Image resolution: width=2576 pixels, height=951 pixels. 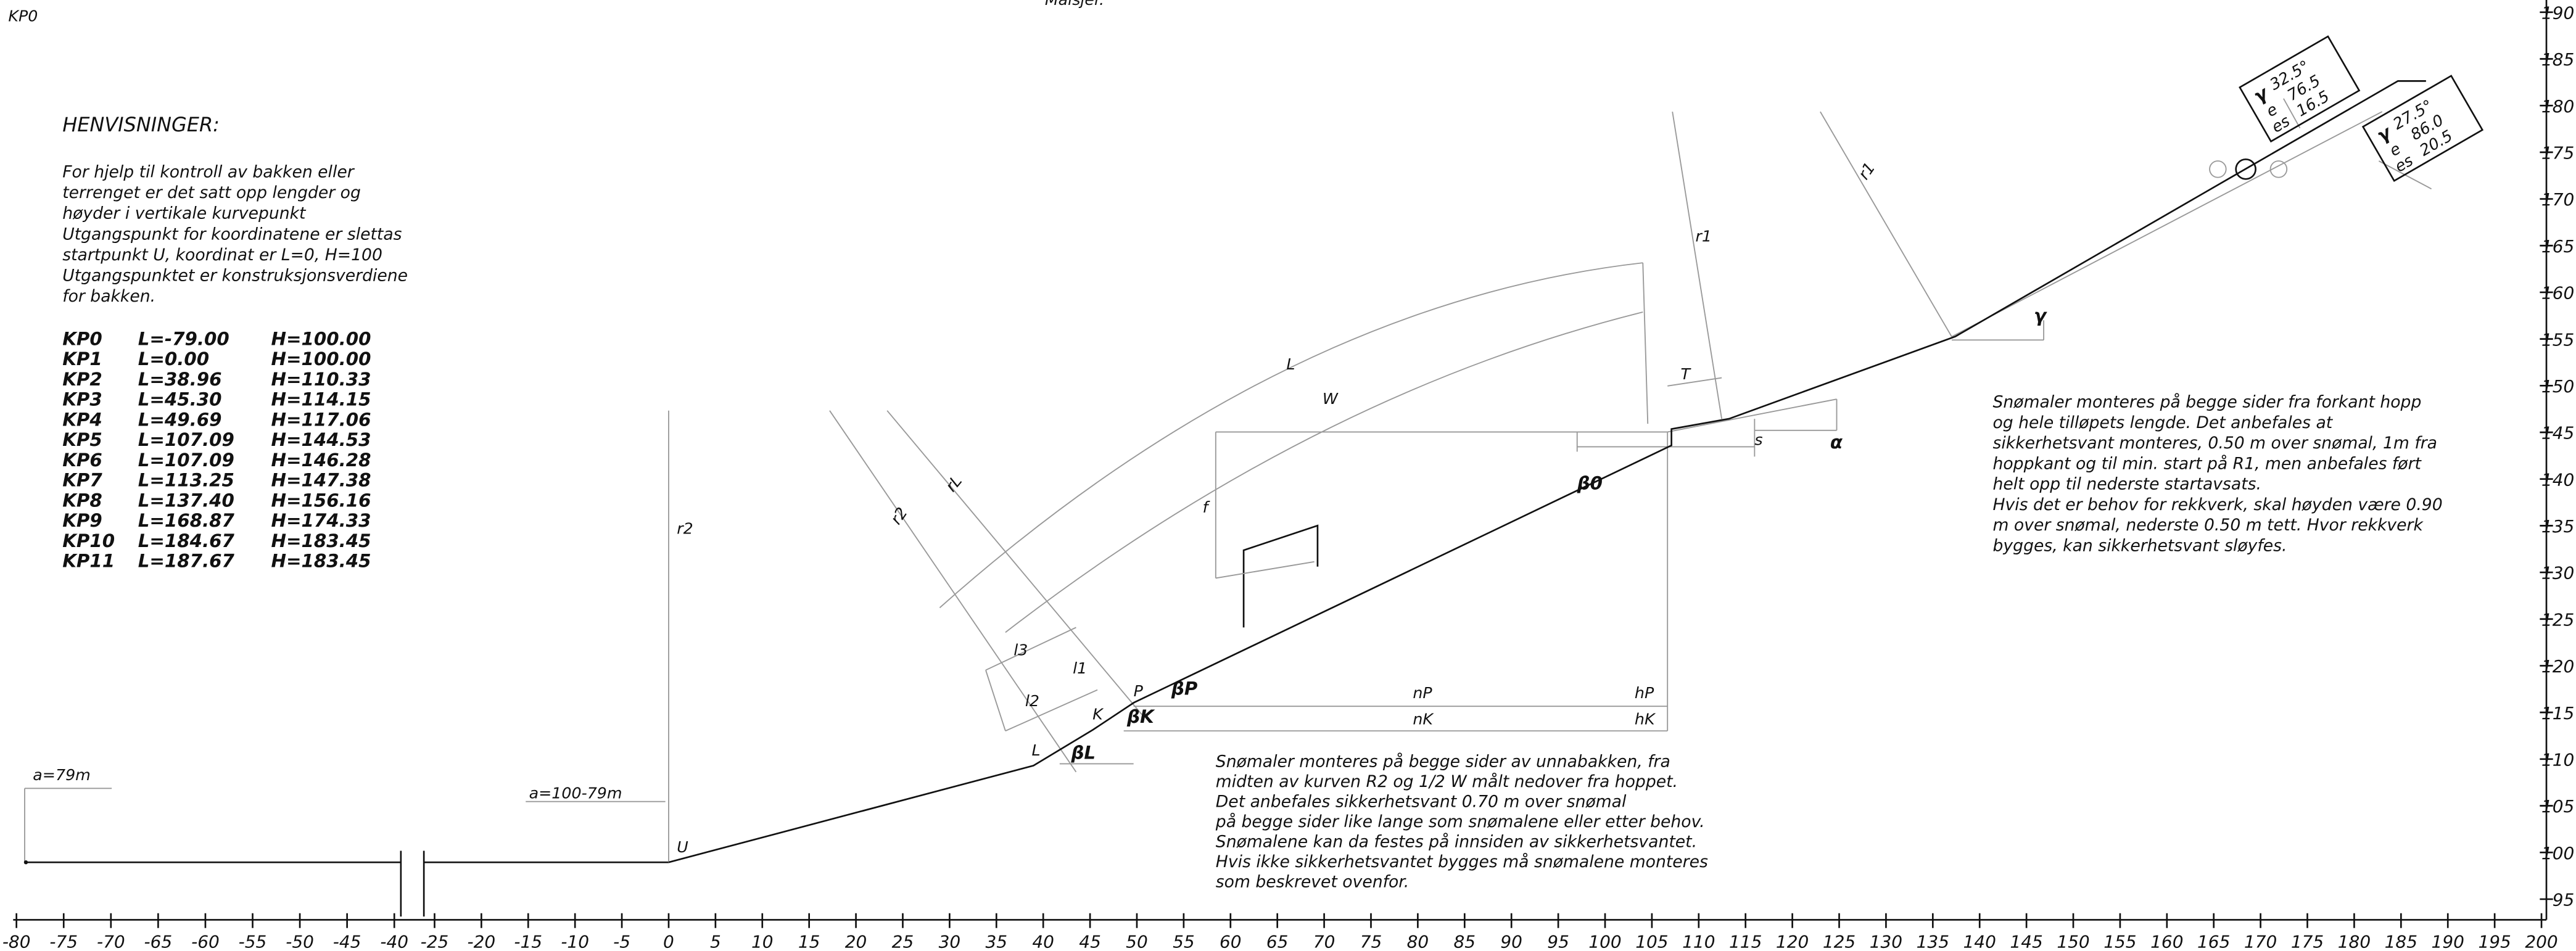 I want to click on point-l: L=113.25, so click(x=186, y=480).